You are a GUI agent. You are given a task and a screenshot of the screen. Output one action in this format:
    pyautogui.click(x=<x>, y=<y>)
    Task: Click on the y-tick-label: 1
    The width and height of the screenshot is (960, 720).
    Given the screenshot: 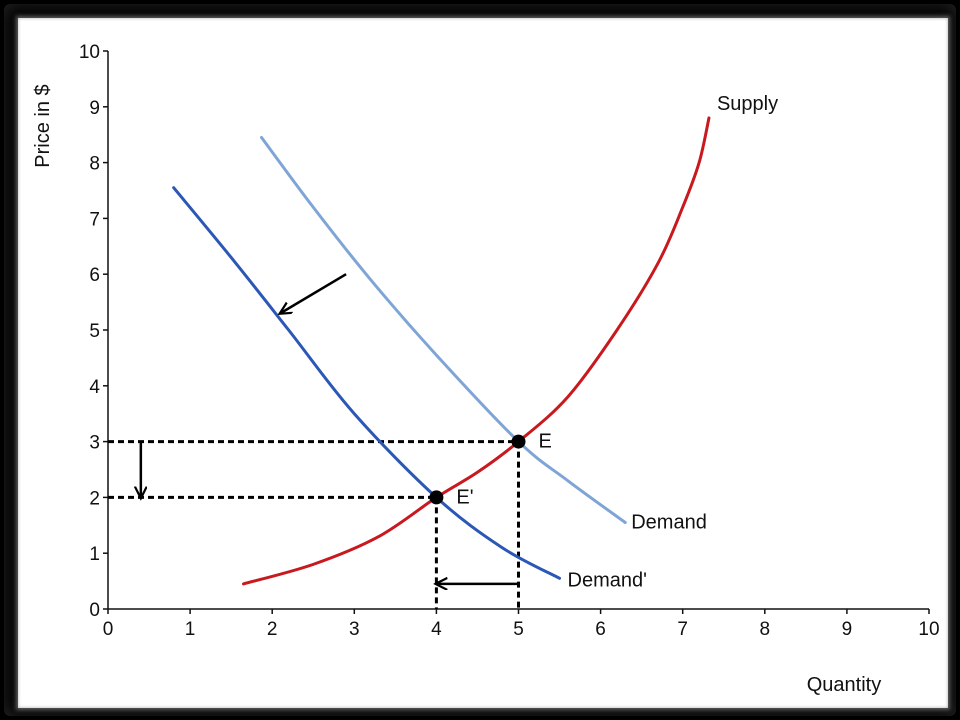 What is the action you would take?
    pyautogui.click(x=94, y=554)
    